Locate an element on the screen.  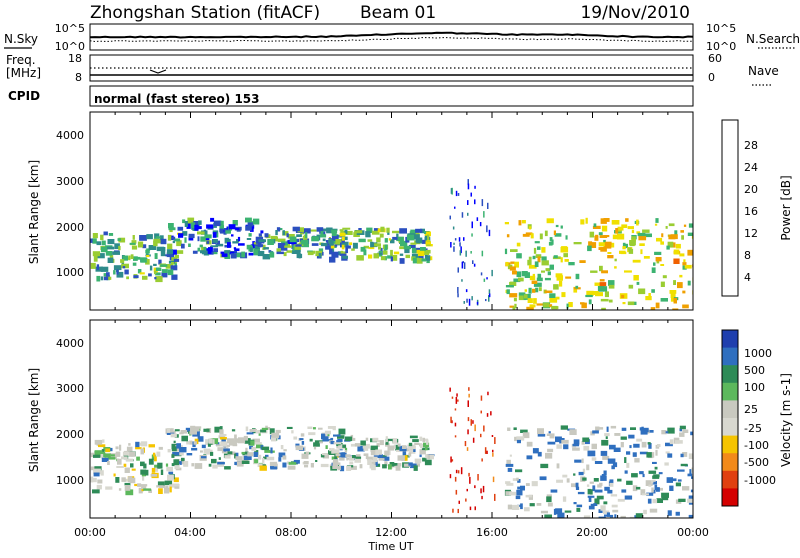
velocity-colorbar is located at coordinates (730, 418).